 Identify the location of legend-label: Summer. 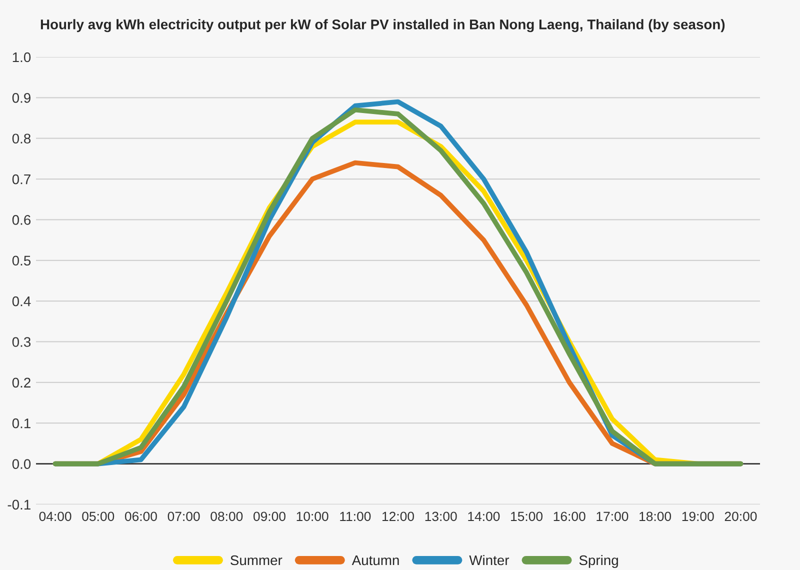
(256, 560).